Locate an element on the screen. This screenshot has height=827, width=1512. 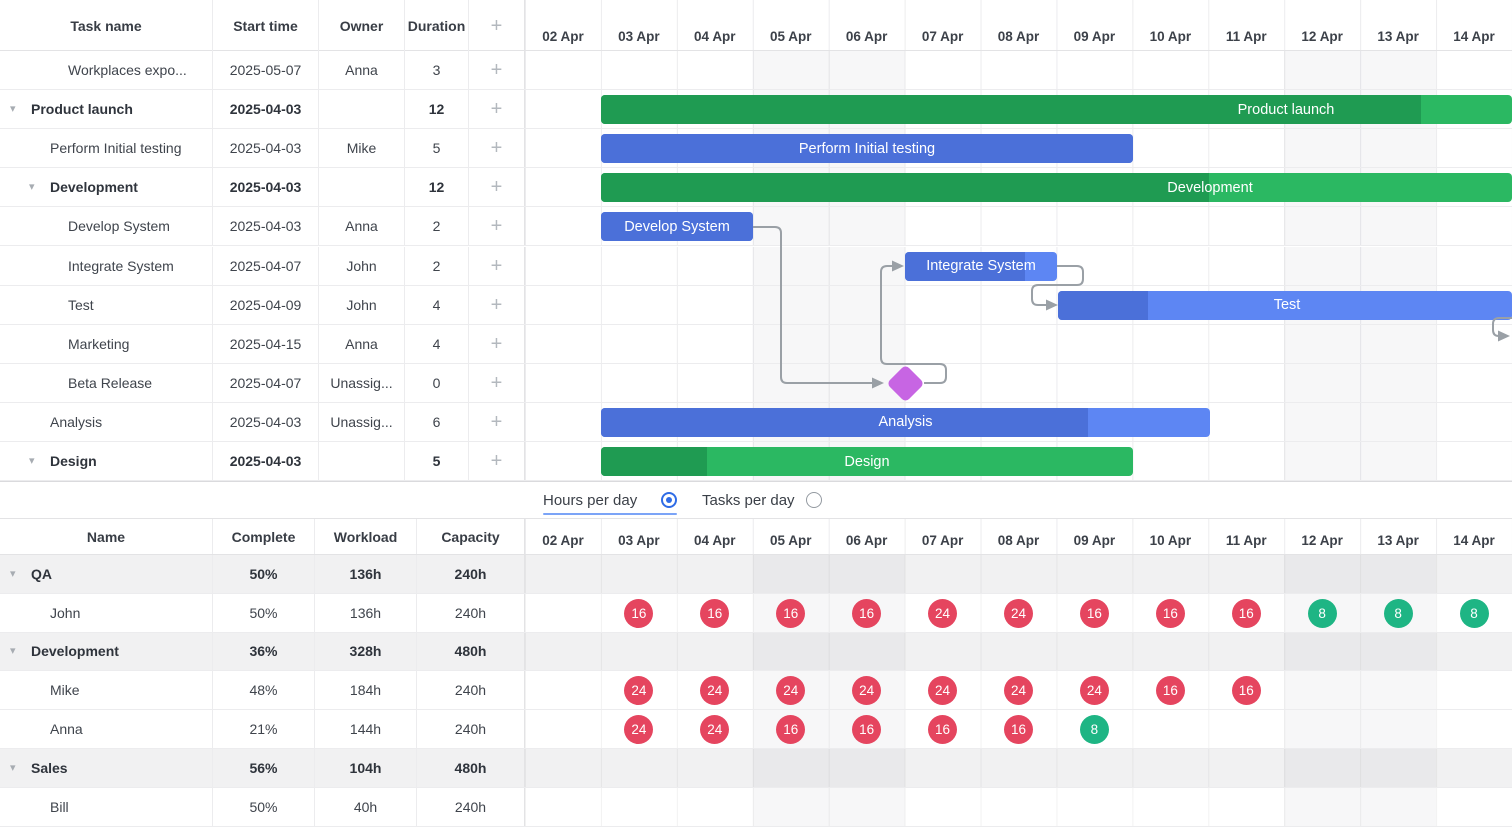
workload-cell: 136h is located at coordinates (366, 612).